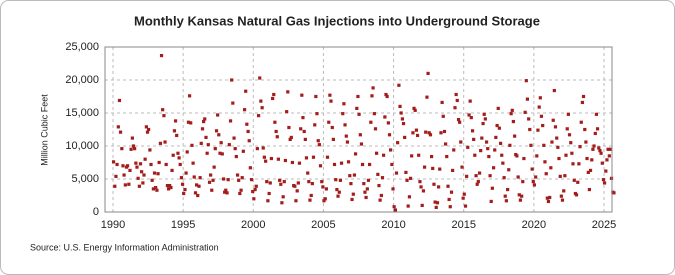 The height and width of the screenshot is (275, 675). Describe the element at coordinates (463, 225) in the screenshot. I see `x-tick-label: 2015` at that location.